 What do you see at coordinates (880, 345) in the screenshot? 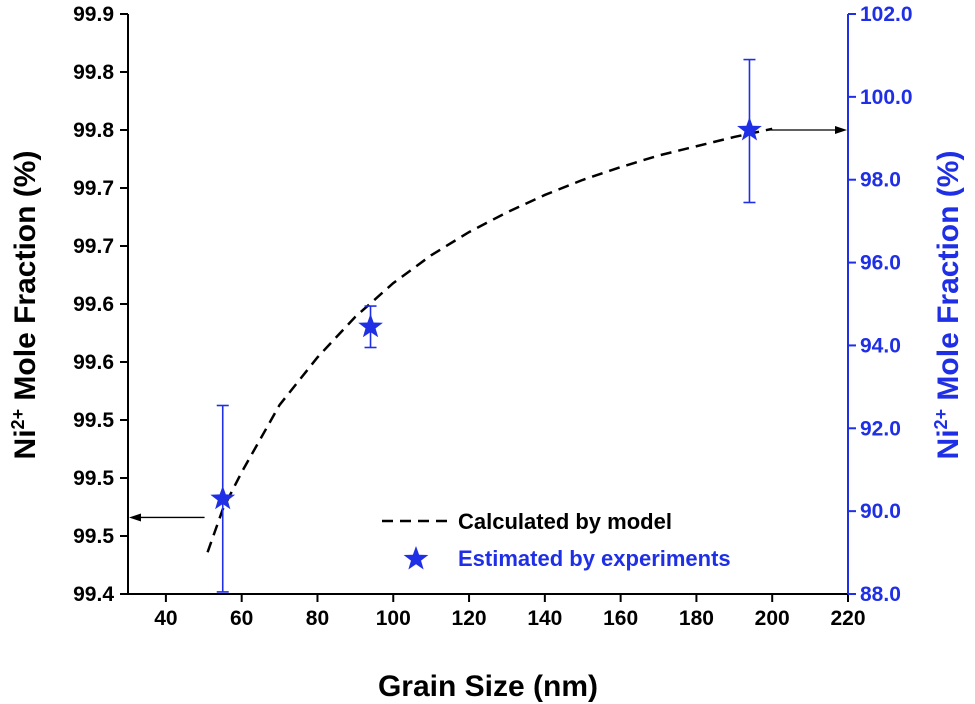
I see `y-right-tick-label: 94.0` at bounding box center [880, 345].